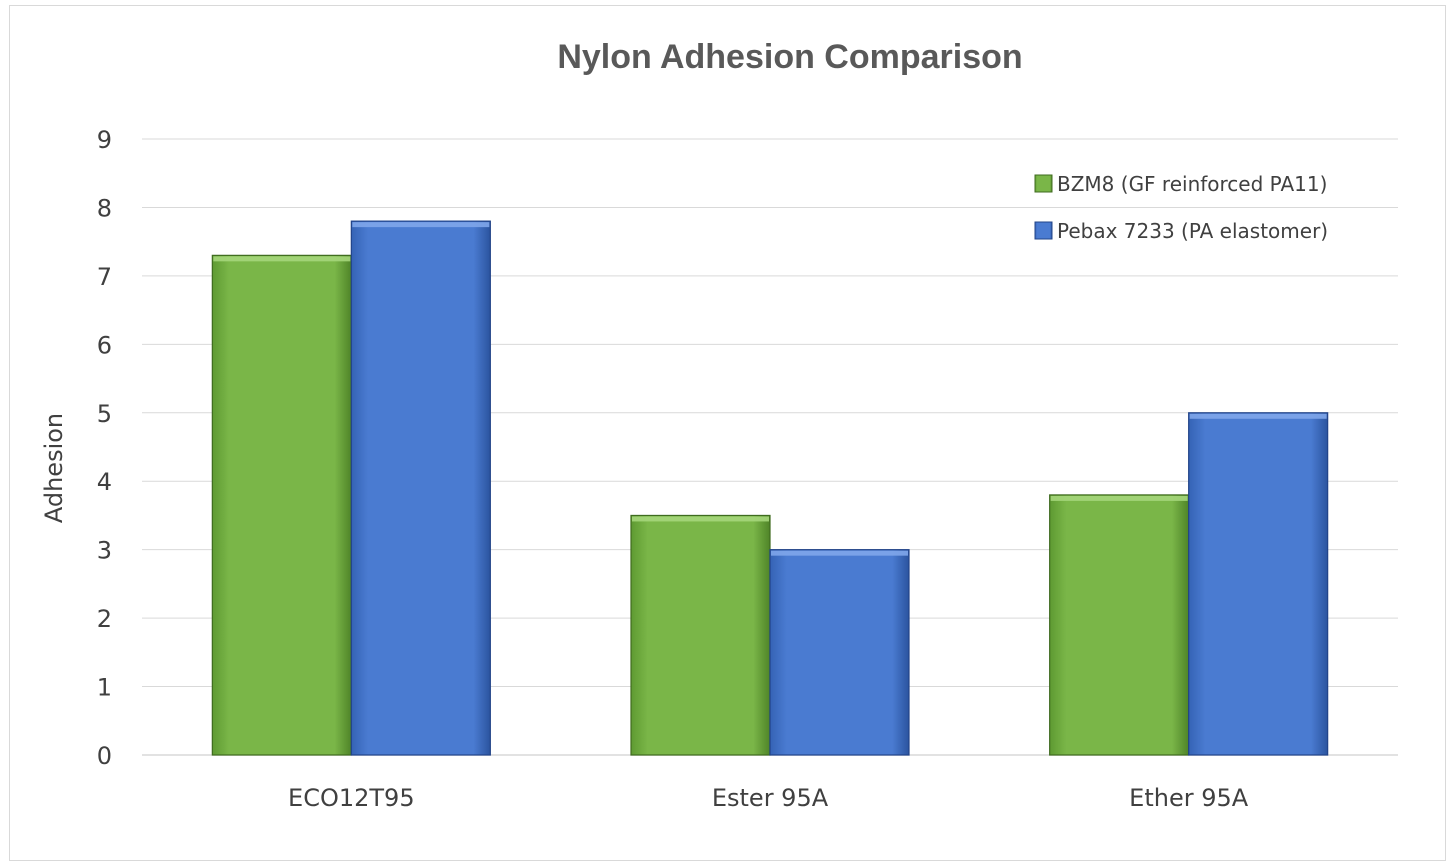 The height and width of the screenshot is (867, 1450). What do you see at coordinates (104, 414) in the screenshot?
I see `y-tick-label: 5` at bounding box center [104, 414].